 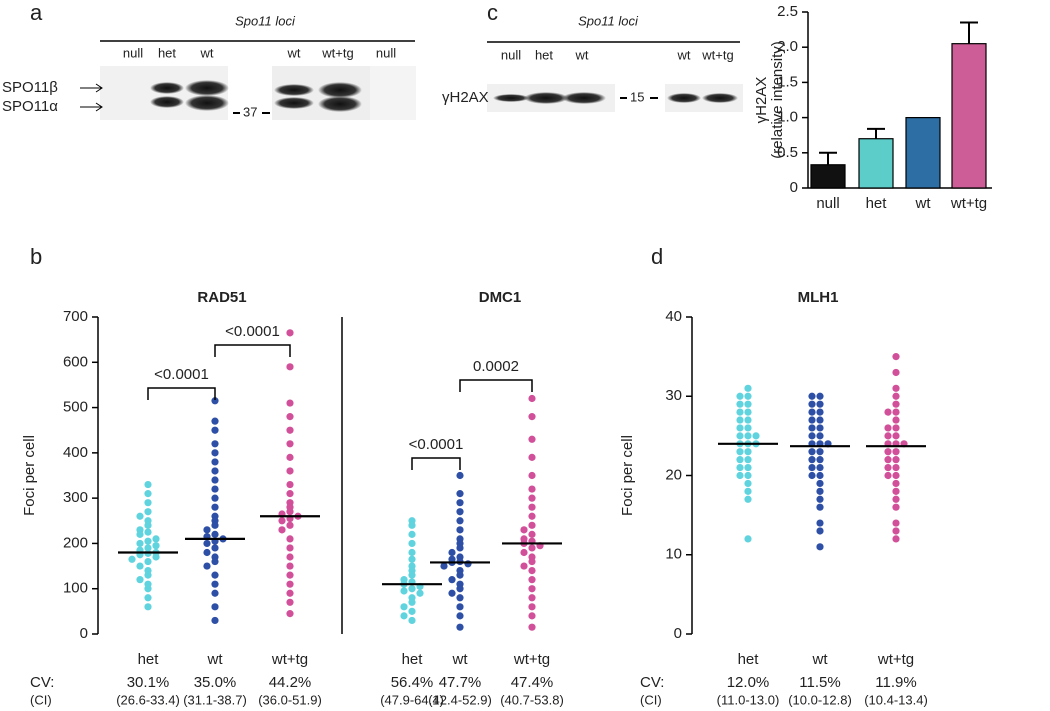 What do you see at coordinates (148, 682) in the screenshot?
I see `cv-value: 30.1%` at bounding box center [148, 682].